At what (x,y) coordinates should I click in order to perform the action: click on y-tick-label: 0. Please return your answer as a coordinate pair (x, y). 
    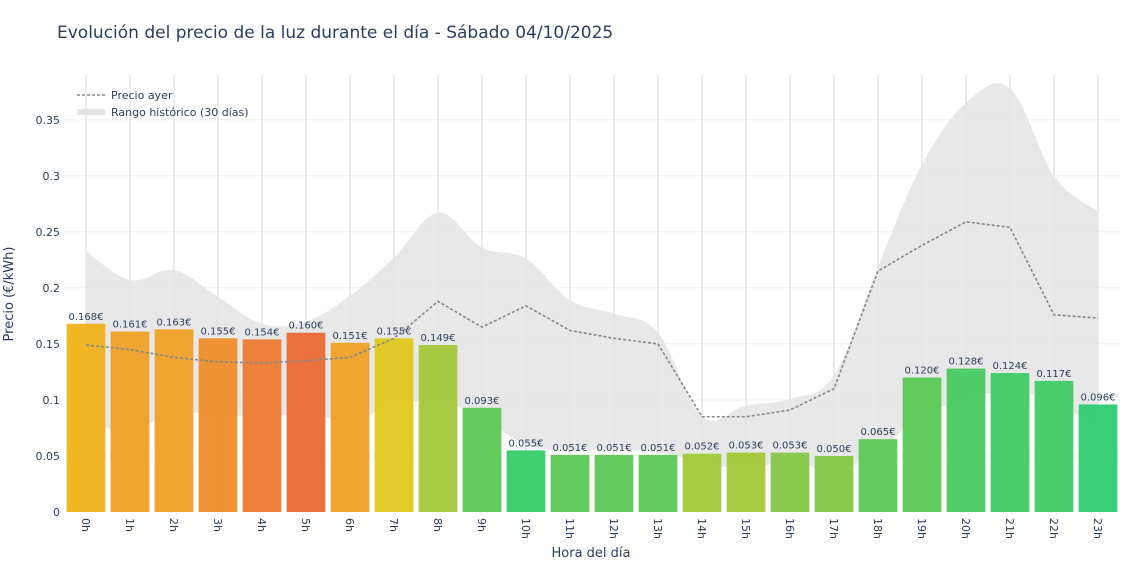
    Looking at the image, I should click on (56, 512).